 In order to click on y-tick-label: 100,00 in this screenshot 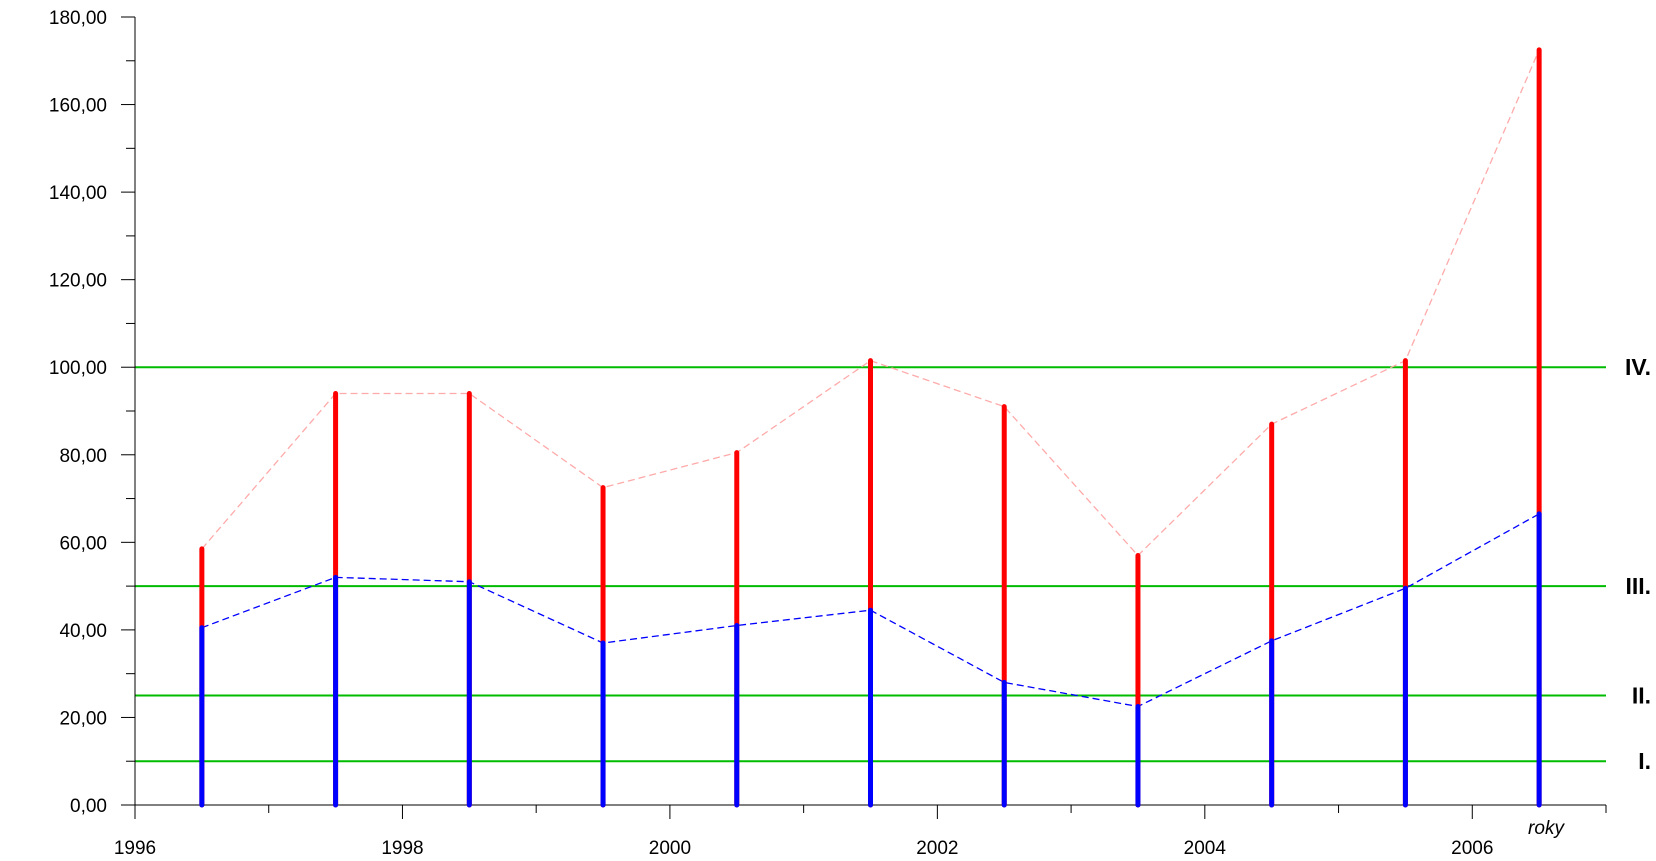, I will do `click(78, 368)`.